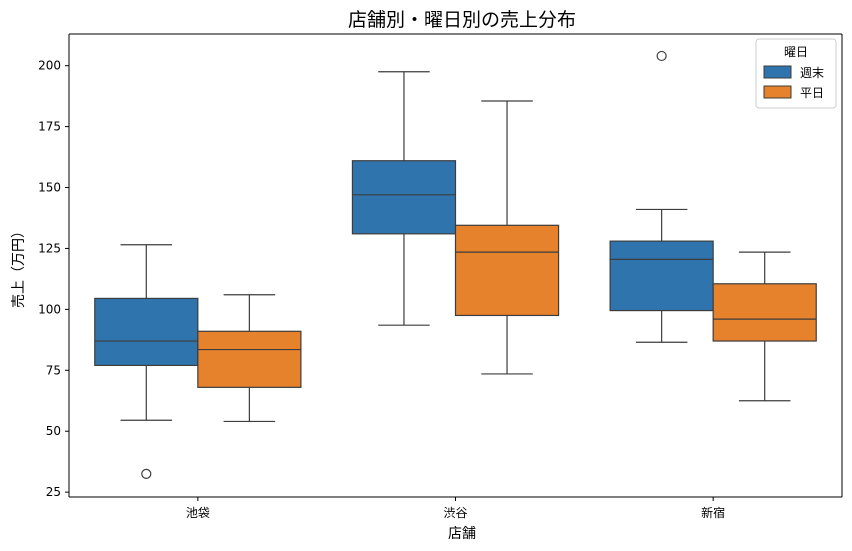  Describe the element at coordinates (812, 73) in the screenshot. I see `legend-label: 週末` at that location.